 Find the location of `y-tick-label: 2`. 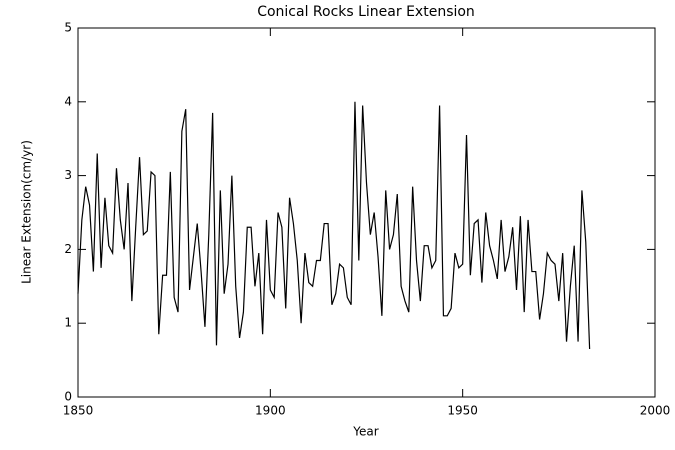

y-tick-label: 2 is located at coordinates (68, 249).